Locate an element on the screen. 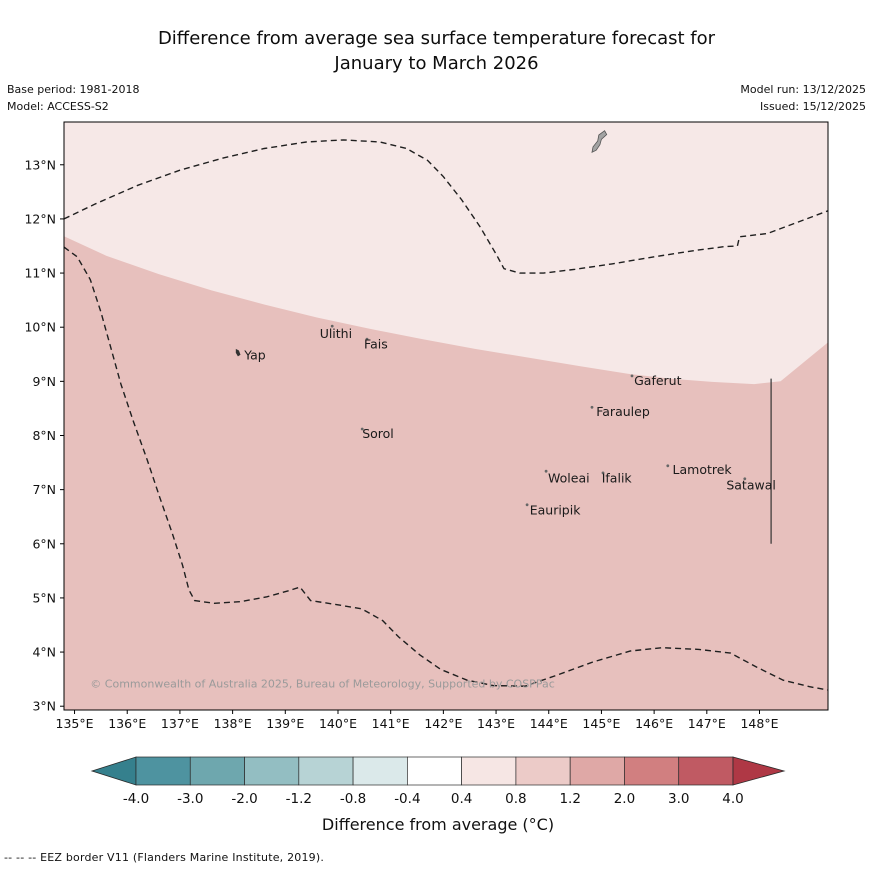 The image size is (873, 873). island-marker-sorol is located at coordinates (362, 429).